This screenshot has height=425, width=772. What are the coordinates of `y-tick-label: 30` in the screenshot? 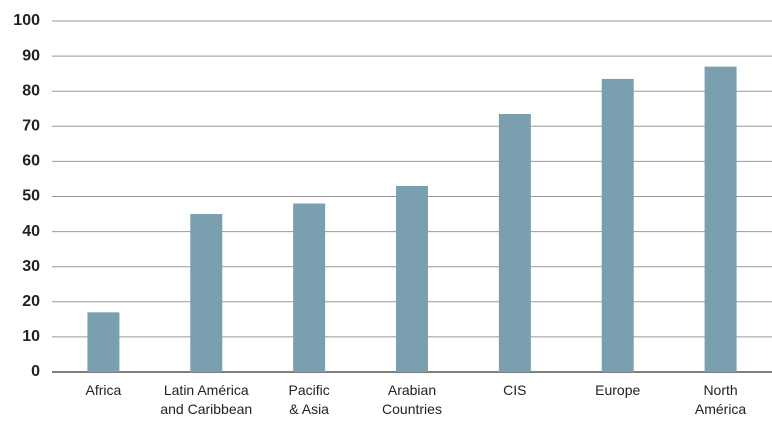 It's located at (31, 266).